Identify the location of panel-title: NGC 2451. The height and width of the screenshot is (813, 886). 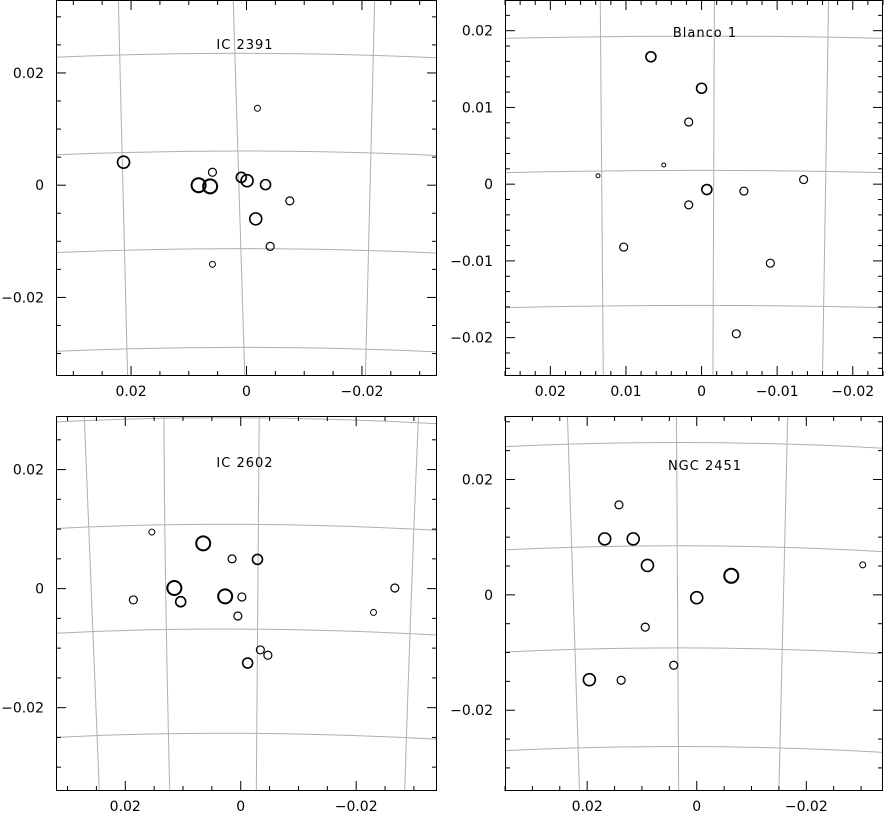
(705, 466).